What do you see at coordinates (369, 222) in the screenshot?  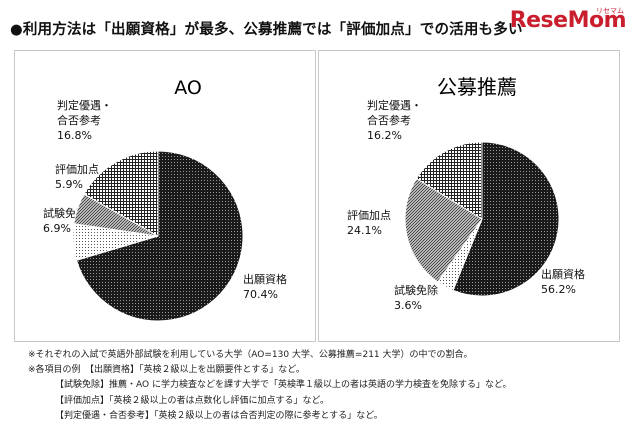 I see `slice-label-2: 評価加点 24.1%` at bounding box center [369, 222].